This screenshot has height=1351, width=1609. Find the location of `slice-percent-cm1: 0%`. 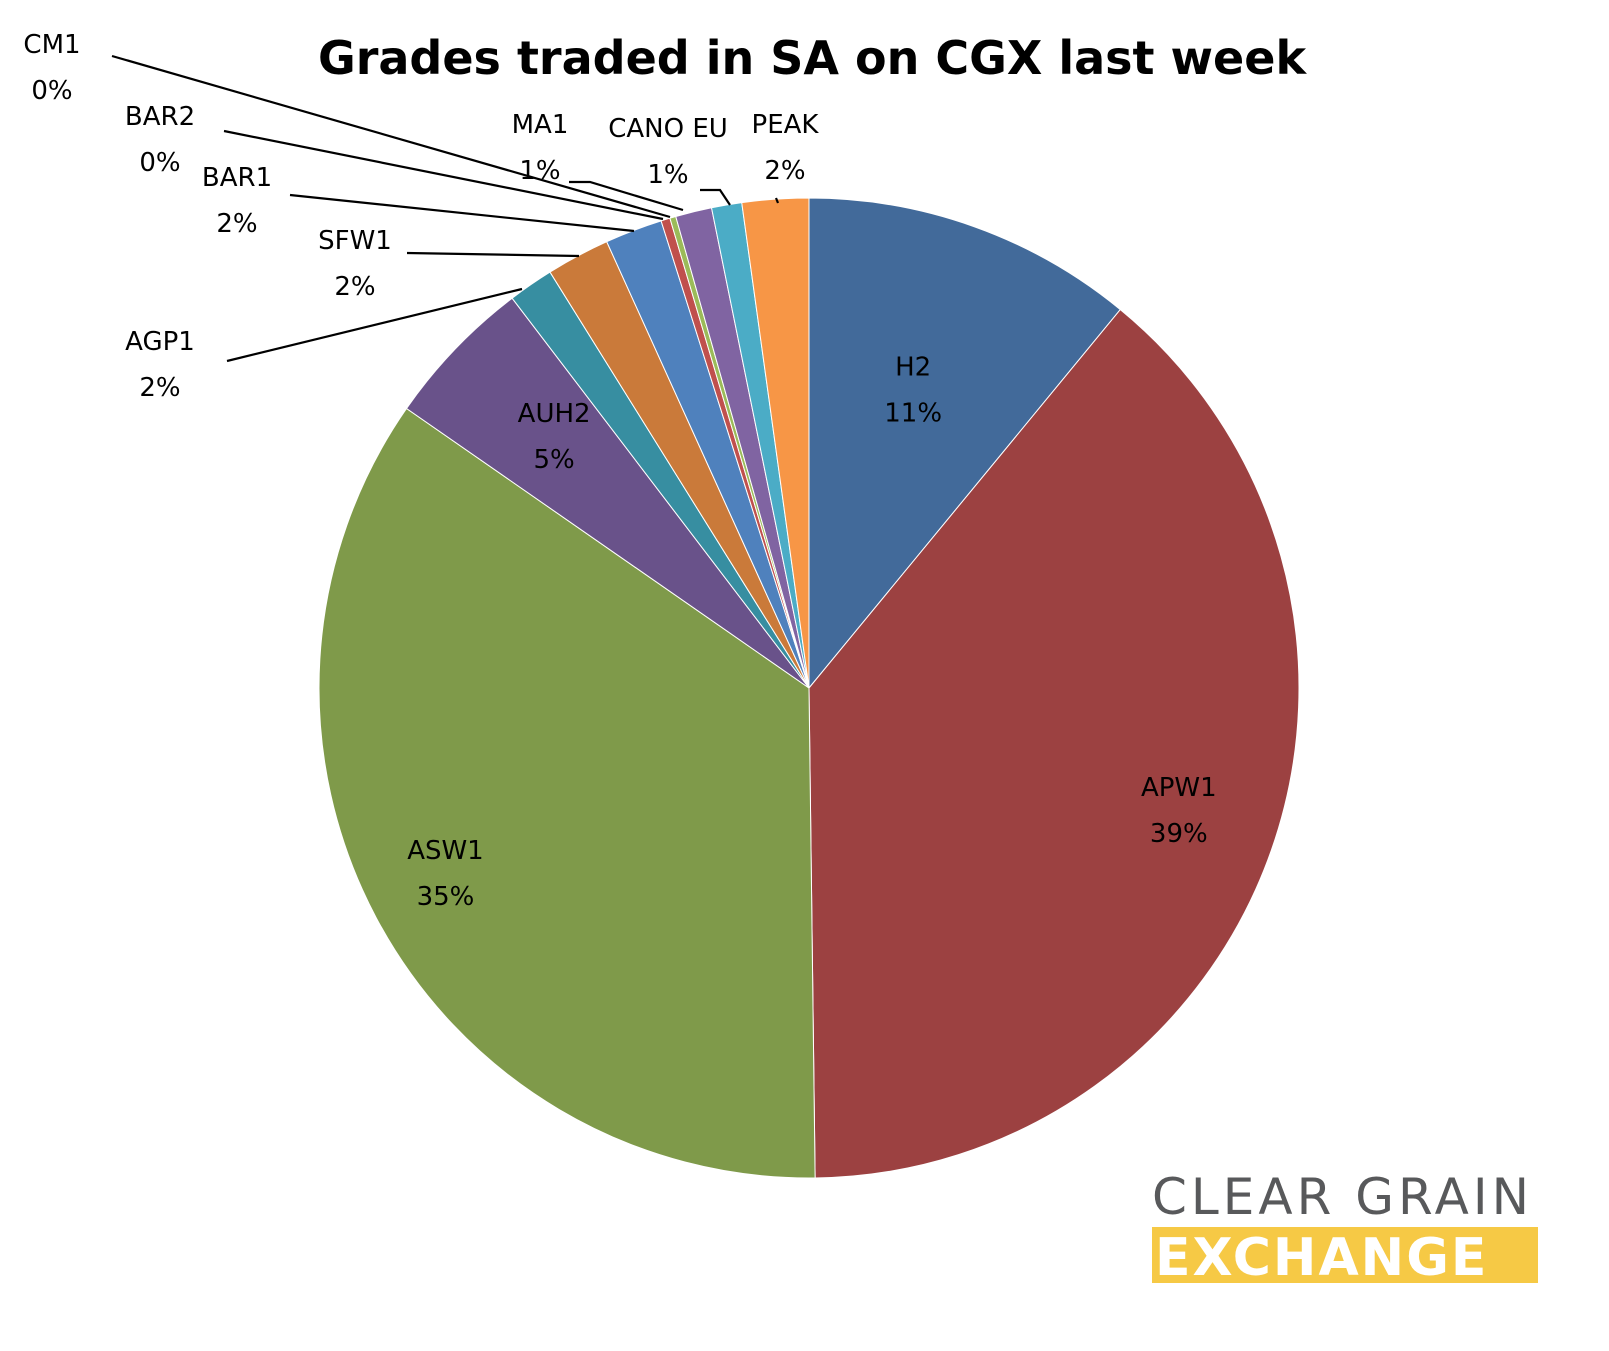

slice-percent-cm1: 0% is located at coordinates (51, 91).